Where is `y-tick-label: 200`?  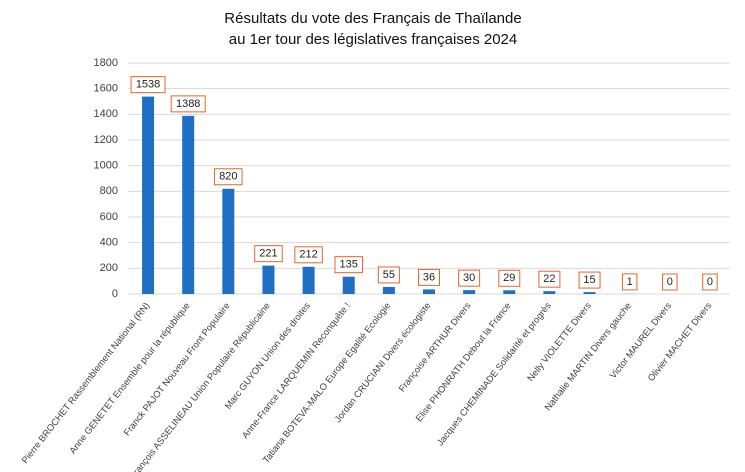 y-tick-label: 200 is located at coordinates (109, 268).